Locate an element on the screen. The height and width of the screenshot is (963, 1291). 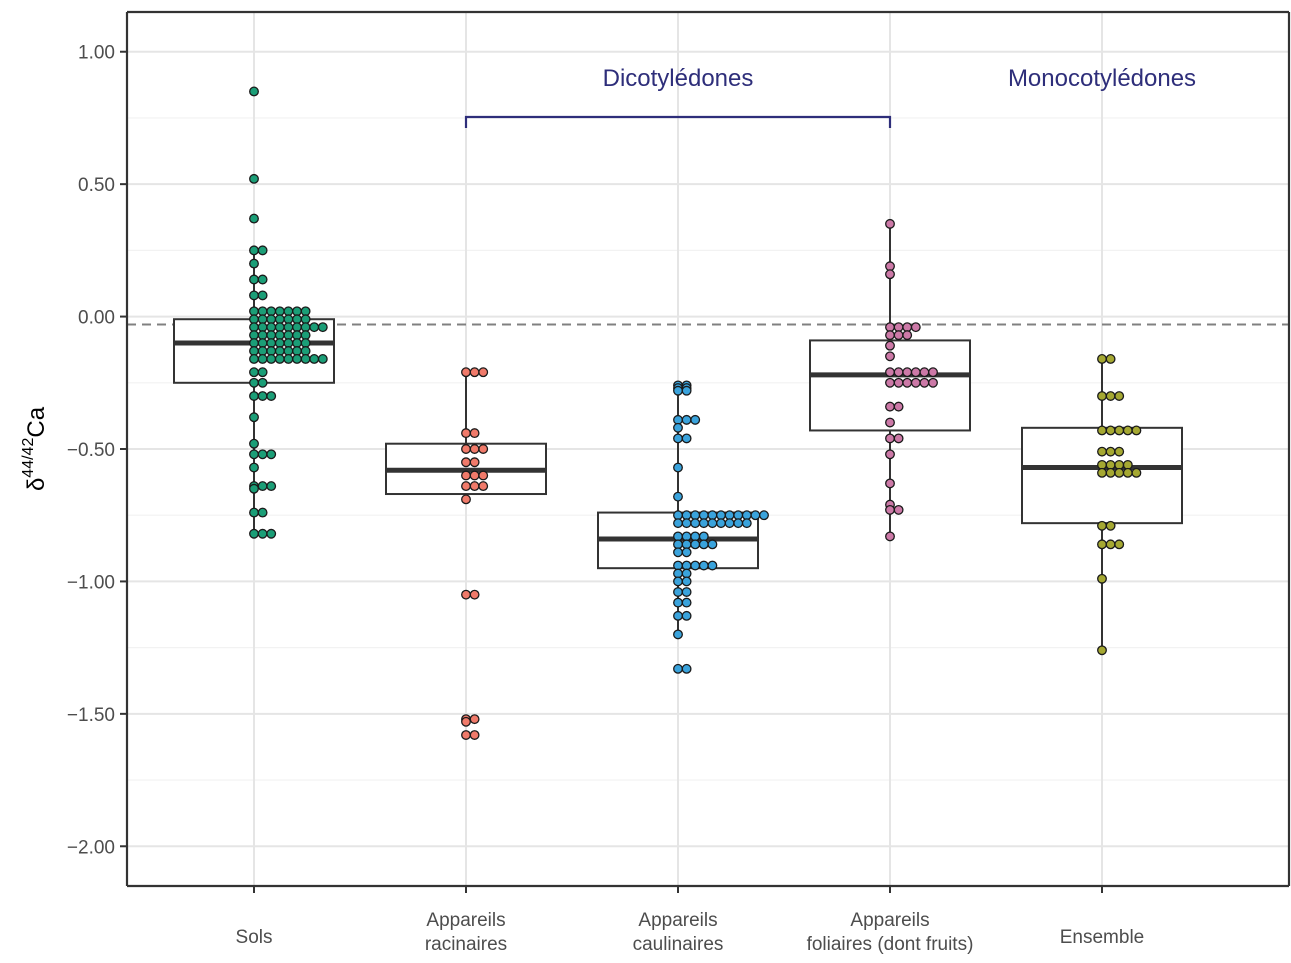
y-tick-label: −1.50 is located at coordinates (91, 715).